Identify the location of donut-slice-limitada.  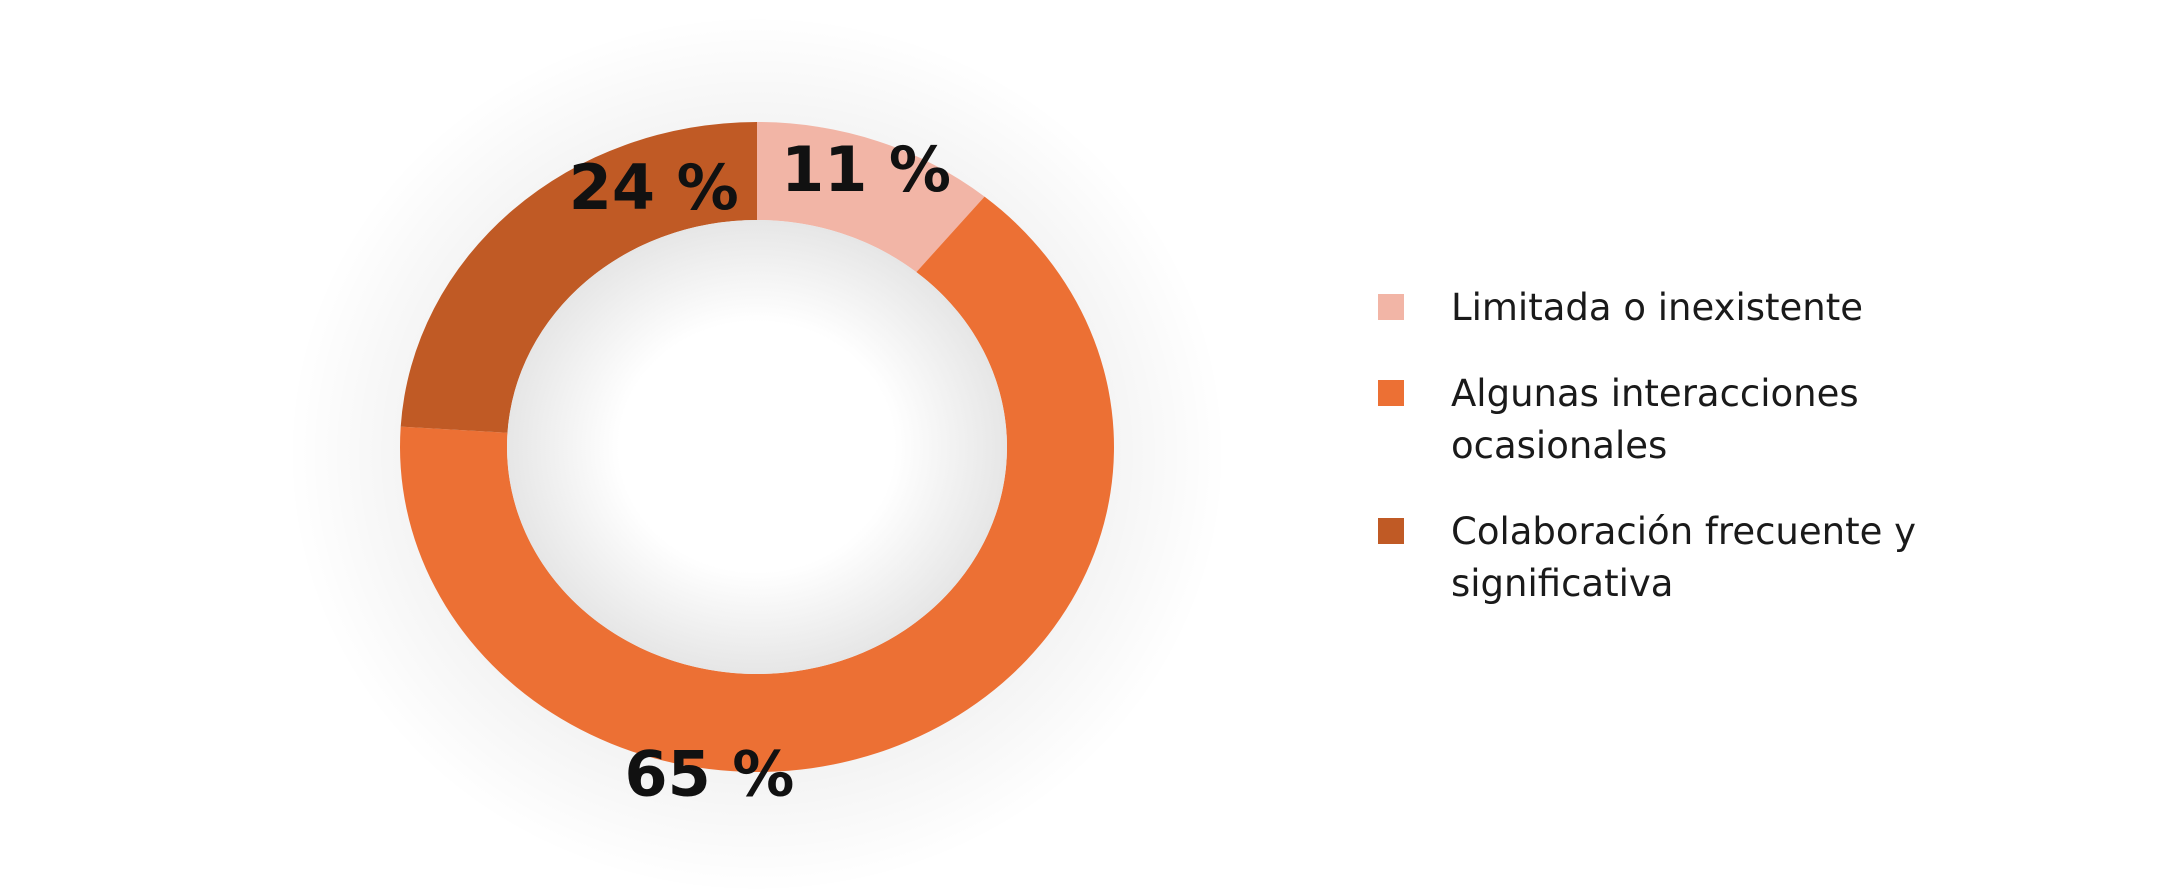
(871, 197).